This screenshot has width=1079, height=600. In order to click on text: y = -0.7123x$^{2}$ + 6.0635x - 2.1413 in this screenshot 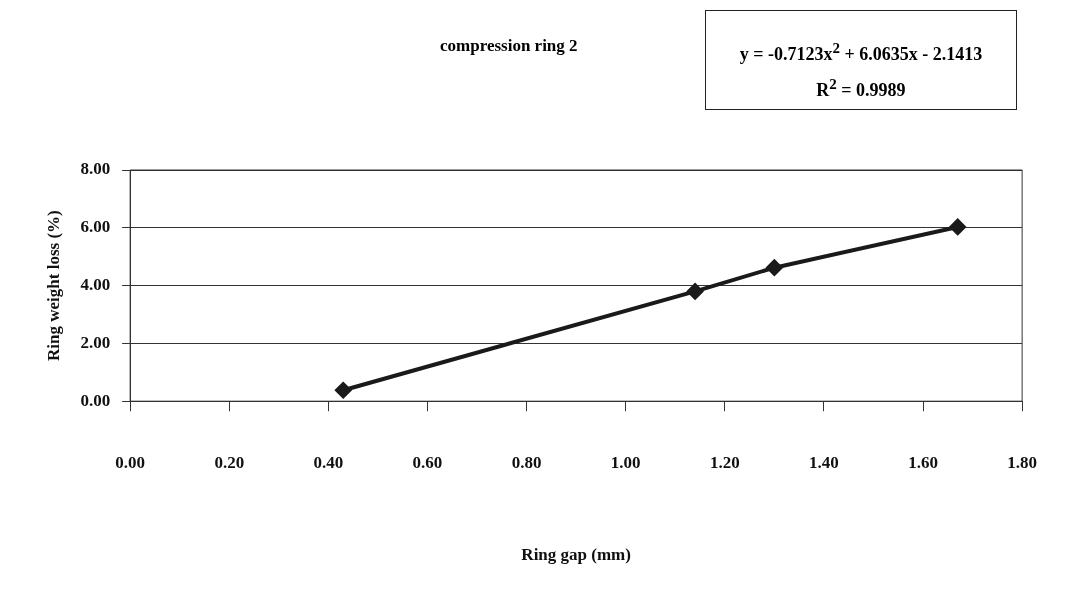, I will do `click(861, 52)`.